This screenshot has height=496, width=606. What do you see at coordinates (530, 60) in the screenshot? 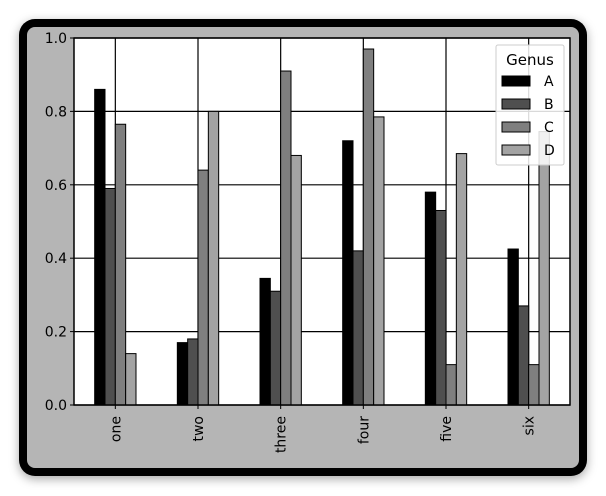
I see `legend-title: Genus` at bounding box center [530, 60].